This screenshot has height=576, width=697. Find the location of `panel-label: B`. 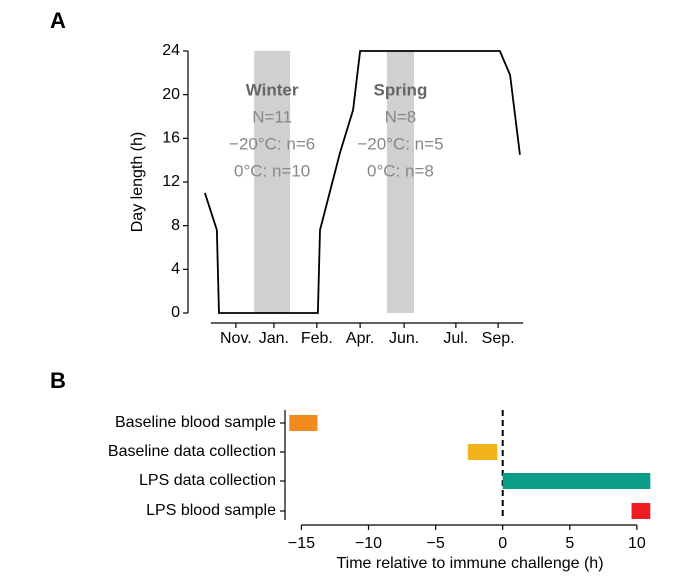

panel-label: B is located at coordinates (58, 380).